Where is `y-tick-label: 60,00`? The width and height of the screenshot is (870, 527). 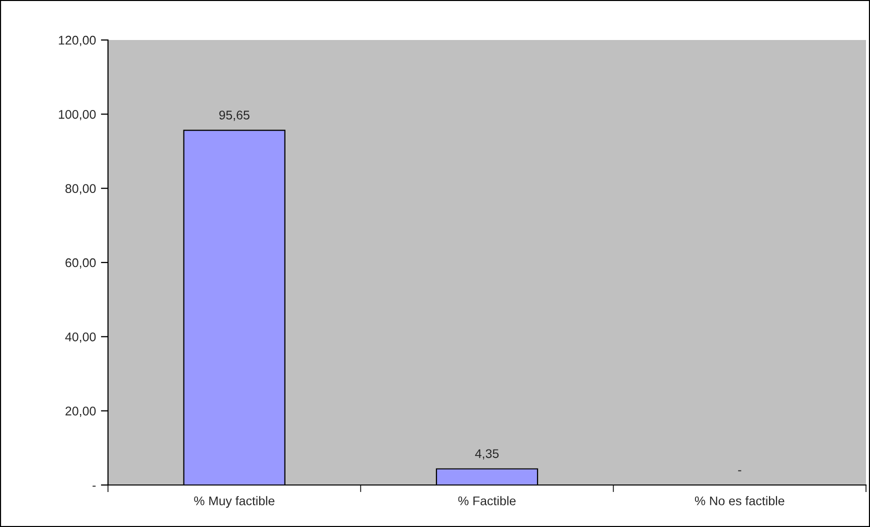
y-tick-label: 60,00 is located at coordinates (81, 263).